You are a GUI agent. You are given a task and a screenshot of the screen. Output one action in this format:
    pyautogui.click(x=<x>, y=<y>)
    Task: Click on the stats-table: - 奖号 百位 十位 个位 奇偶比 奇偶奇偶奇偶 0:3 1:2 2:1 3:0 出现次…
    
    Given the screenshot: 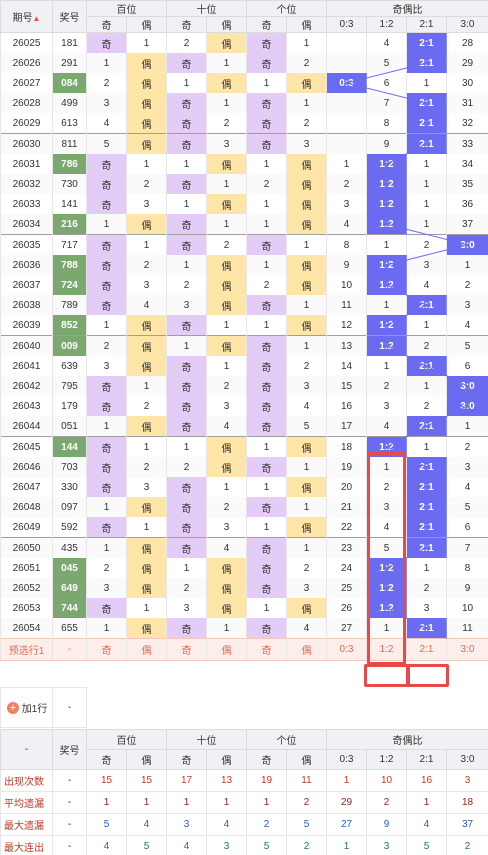 What is the action you would take?
    pyautogui.click(x=244, y=792)
    